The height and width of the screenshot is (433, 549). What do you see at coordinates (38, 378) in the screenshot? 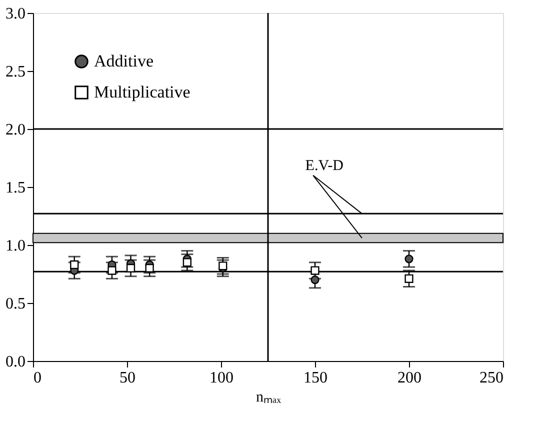
I see `x-tick-label: 0` at bounding box center [38, 378].